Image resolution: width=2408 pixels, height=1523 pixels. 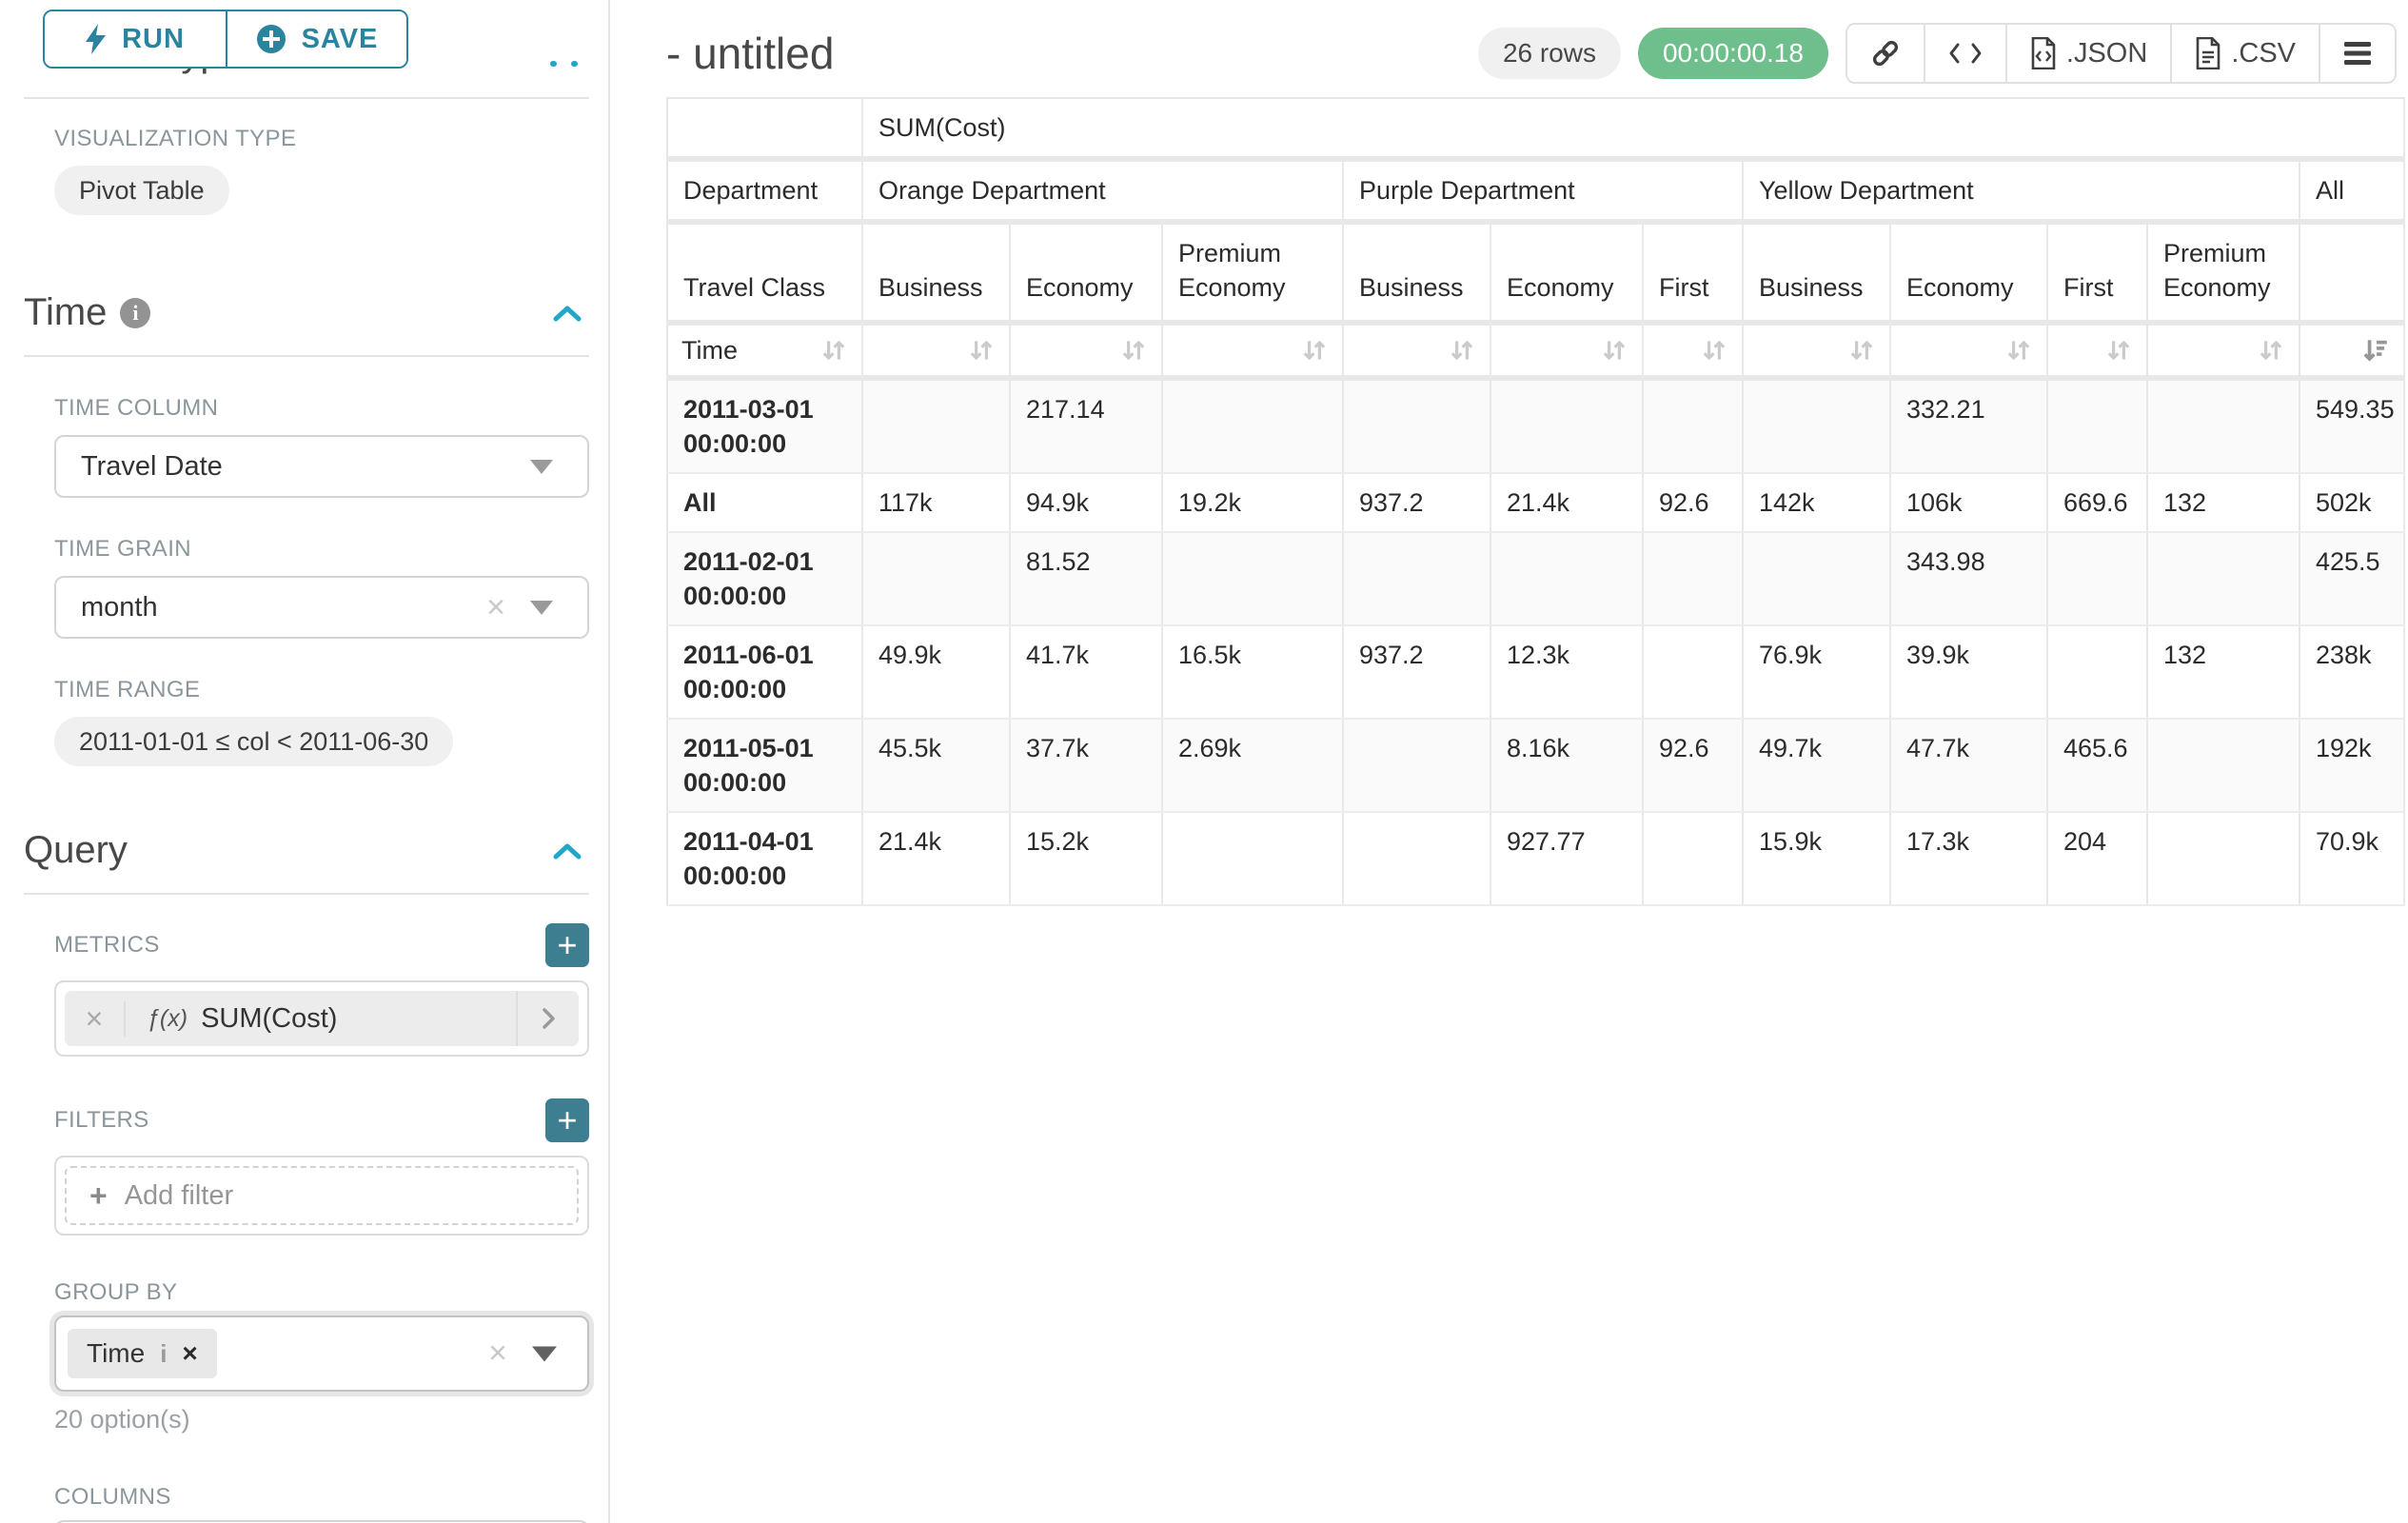 I want to click on chevron-right-icon, so click(x=547, y=1019).